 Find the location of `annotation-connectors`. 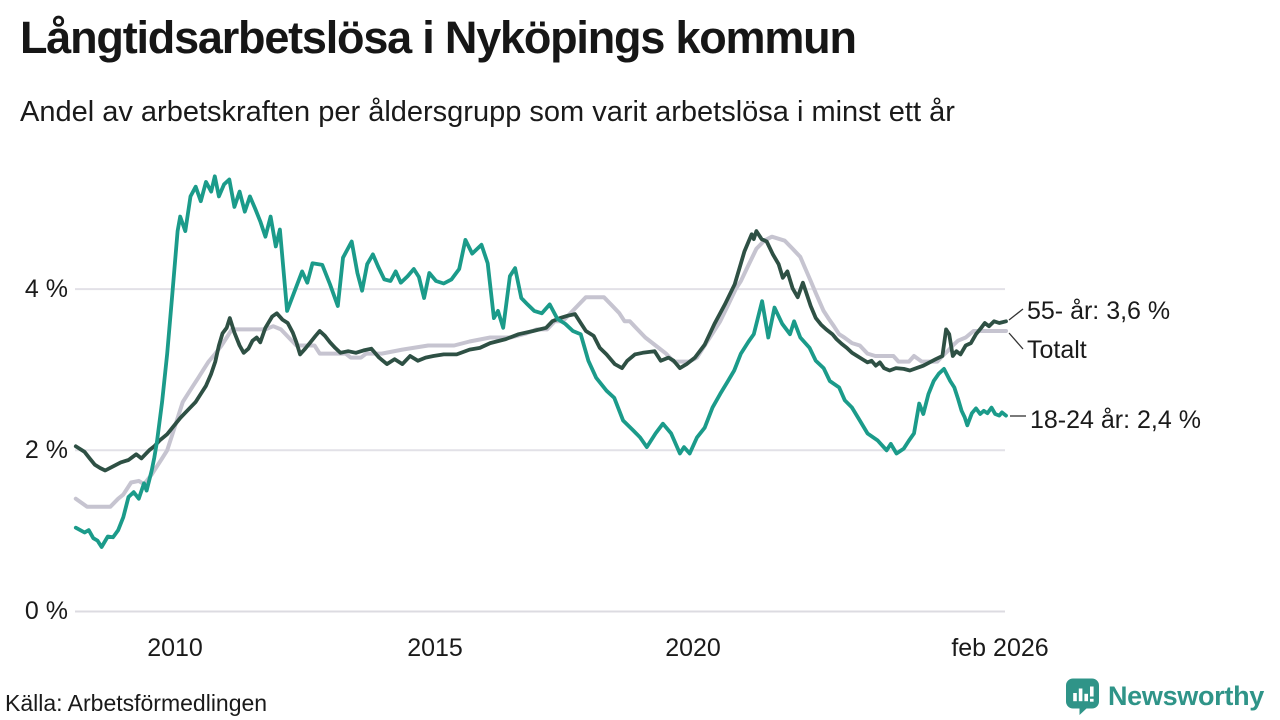

annotation-connectors is located at coordinates (1017, 362).